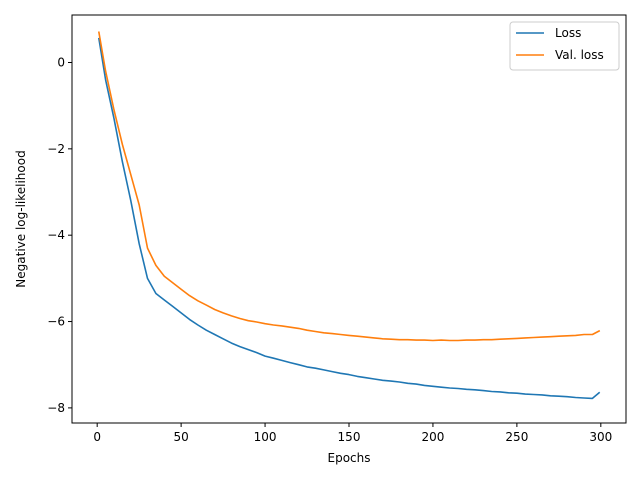  Describe the element at coordinates (349, 437) in the screenshot. I see `x-tick-label: 150` at that location.